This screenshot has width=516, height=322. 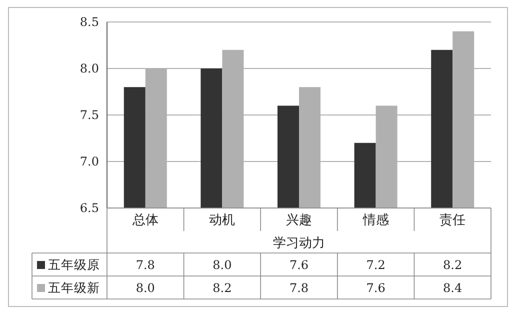 What do you see at coordinates (89, 115) in the screenshot?
I see `y-tick-label: 7.5` at bounding box center [89, 115].